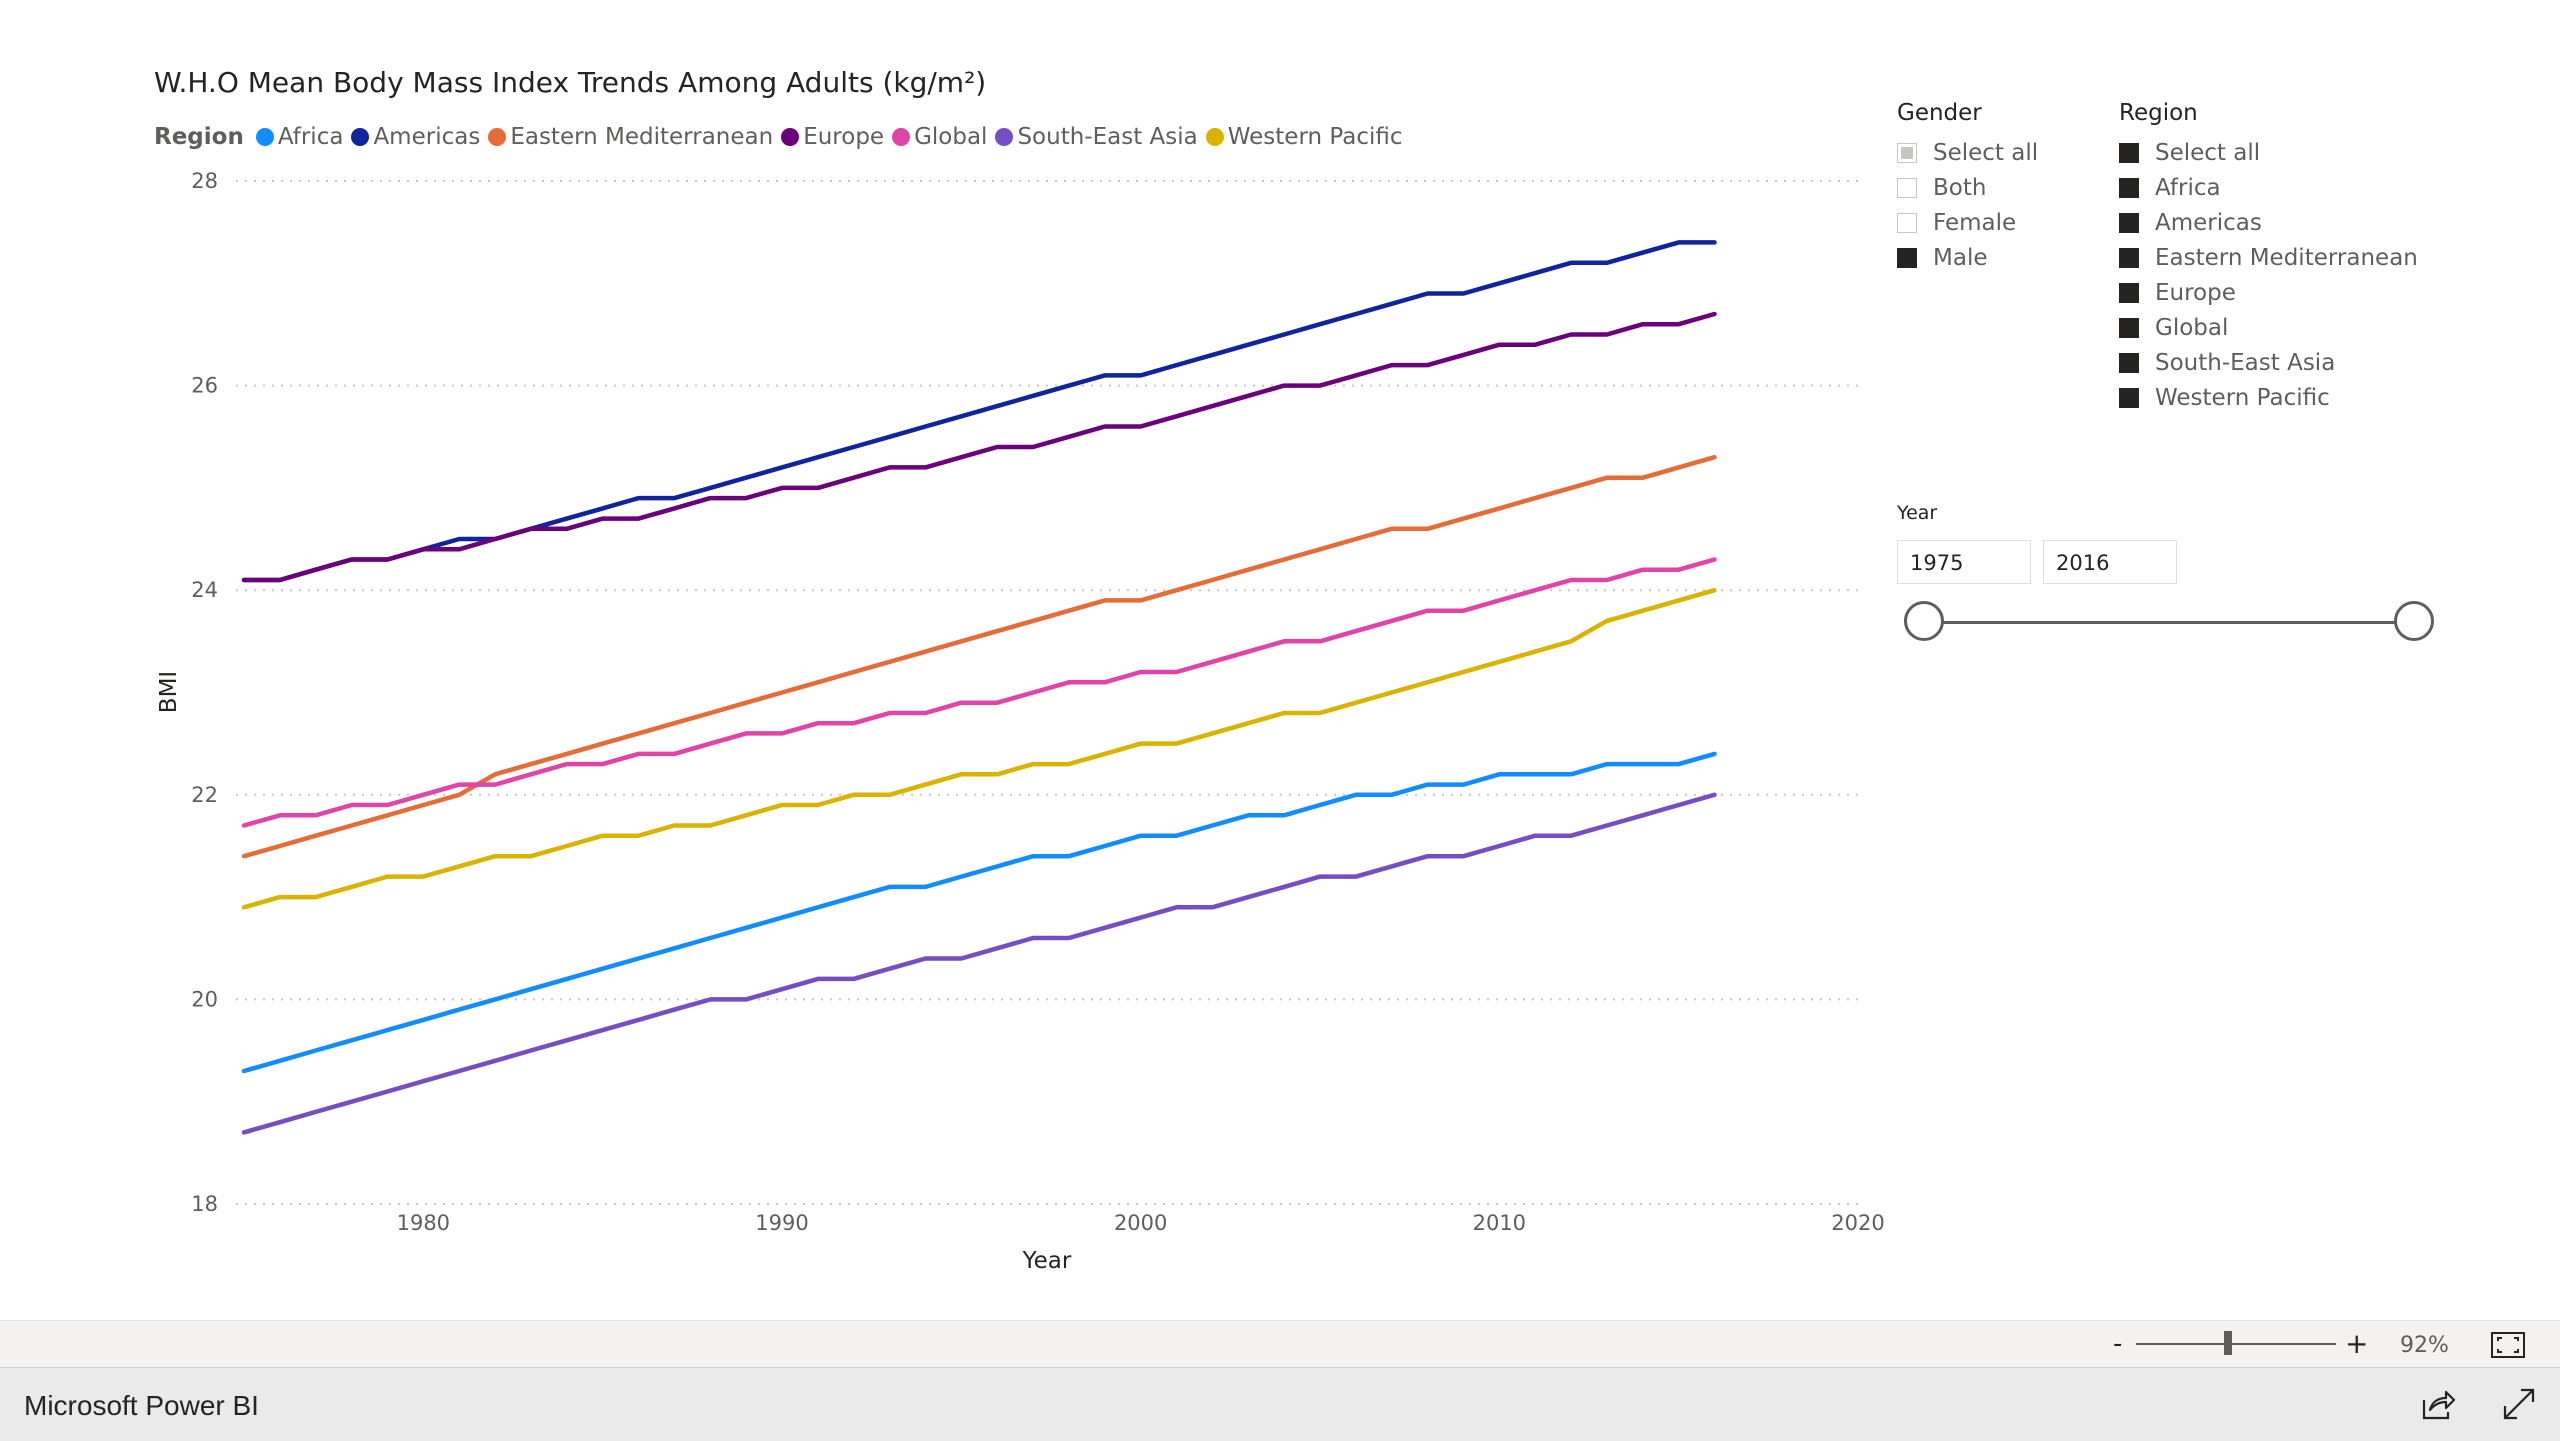  Describe the element at coordinates (2438, 1404) in the screenshot. I see `share-icon` at that location.